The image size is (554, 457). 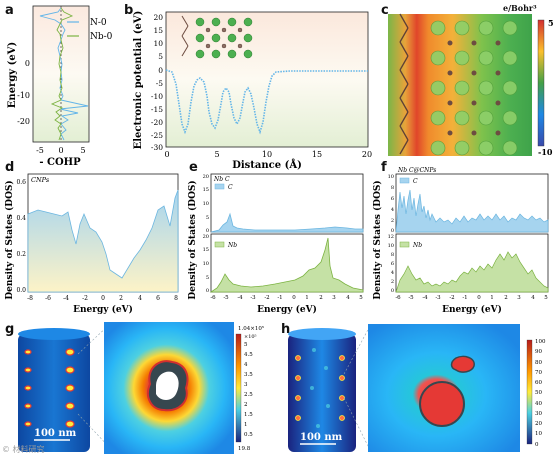 What do you see at coordinates (538, 414) in the screenshot?
I see `h-cbar-tick-7: 30` at bounding box center [538, 414].